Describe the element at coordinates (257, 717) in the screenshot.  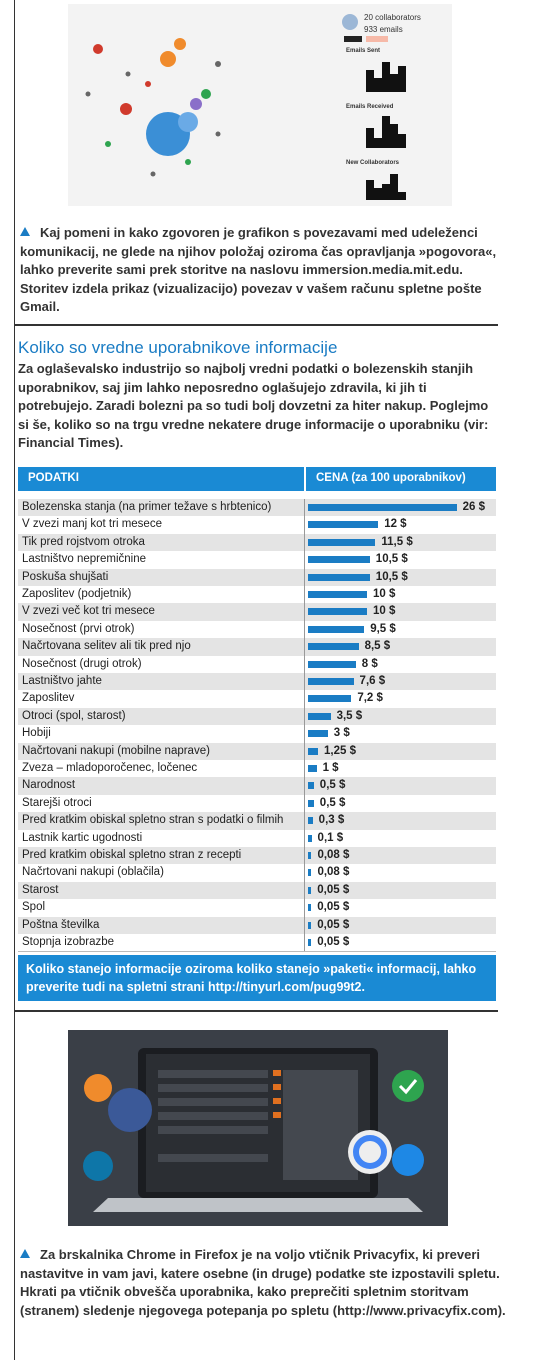
I see `table-row: Otroci (spol, starost) 3,5 $` at that location.